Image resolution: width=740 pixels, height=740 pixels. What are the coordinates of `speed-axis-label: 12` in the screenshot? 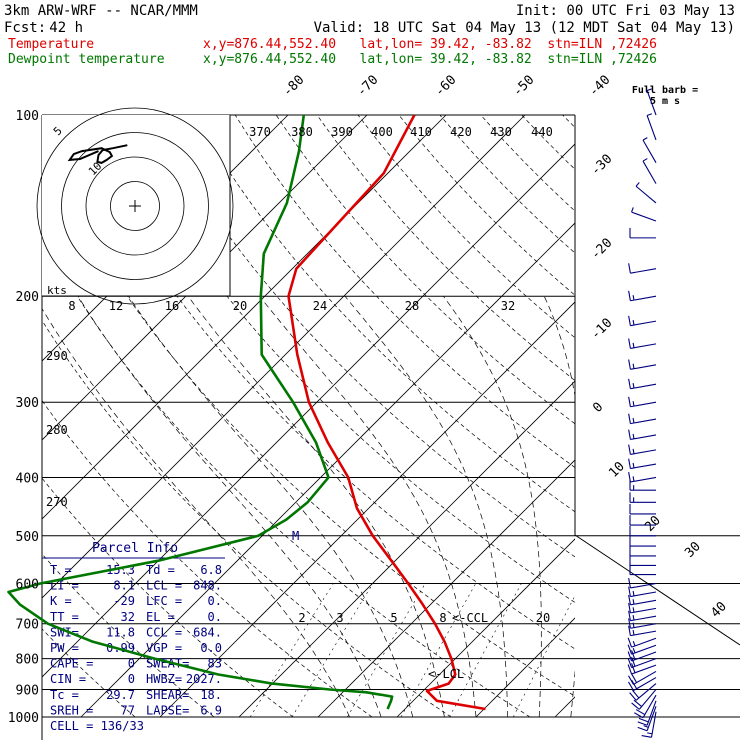 It's located at (116, 306).